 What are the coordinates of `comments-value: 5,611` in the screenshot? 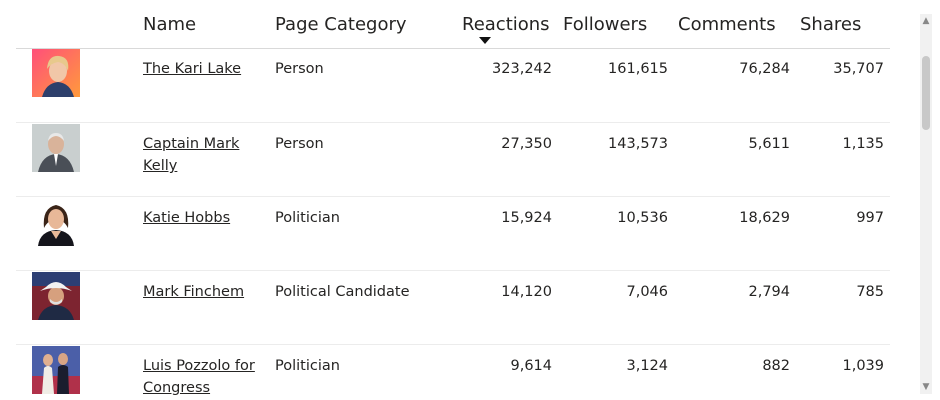 It's located at (769, 144).